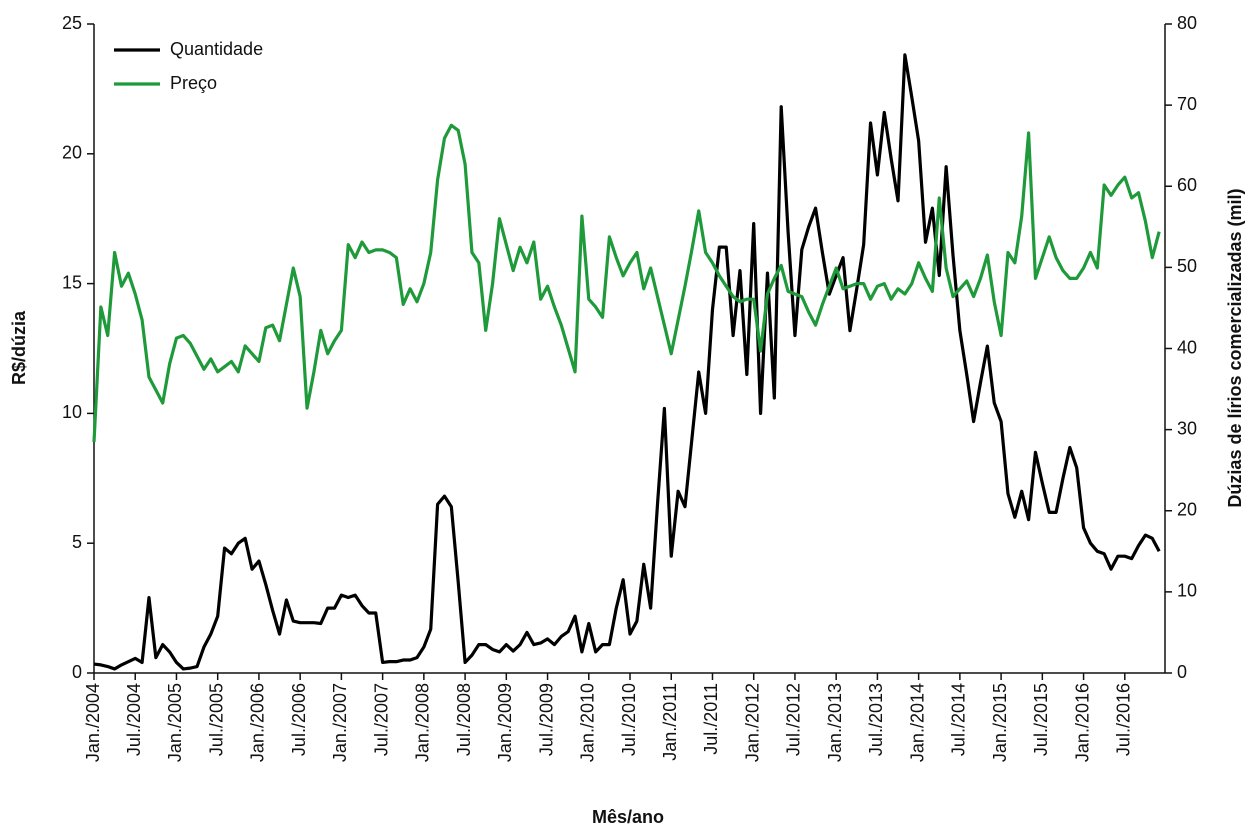 Image resolution: width=1250 pixels, height=831 pixels. Describe the element at coordinates (711, 719) in the screenshot. I see `x-tick-label: Jul./2011` at that location.